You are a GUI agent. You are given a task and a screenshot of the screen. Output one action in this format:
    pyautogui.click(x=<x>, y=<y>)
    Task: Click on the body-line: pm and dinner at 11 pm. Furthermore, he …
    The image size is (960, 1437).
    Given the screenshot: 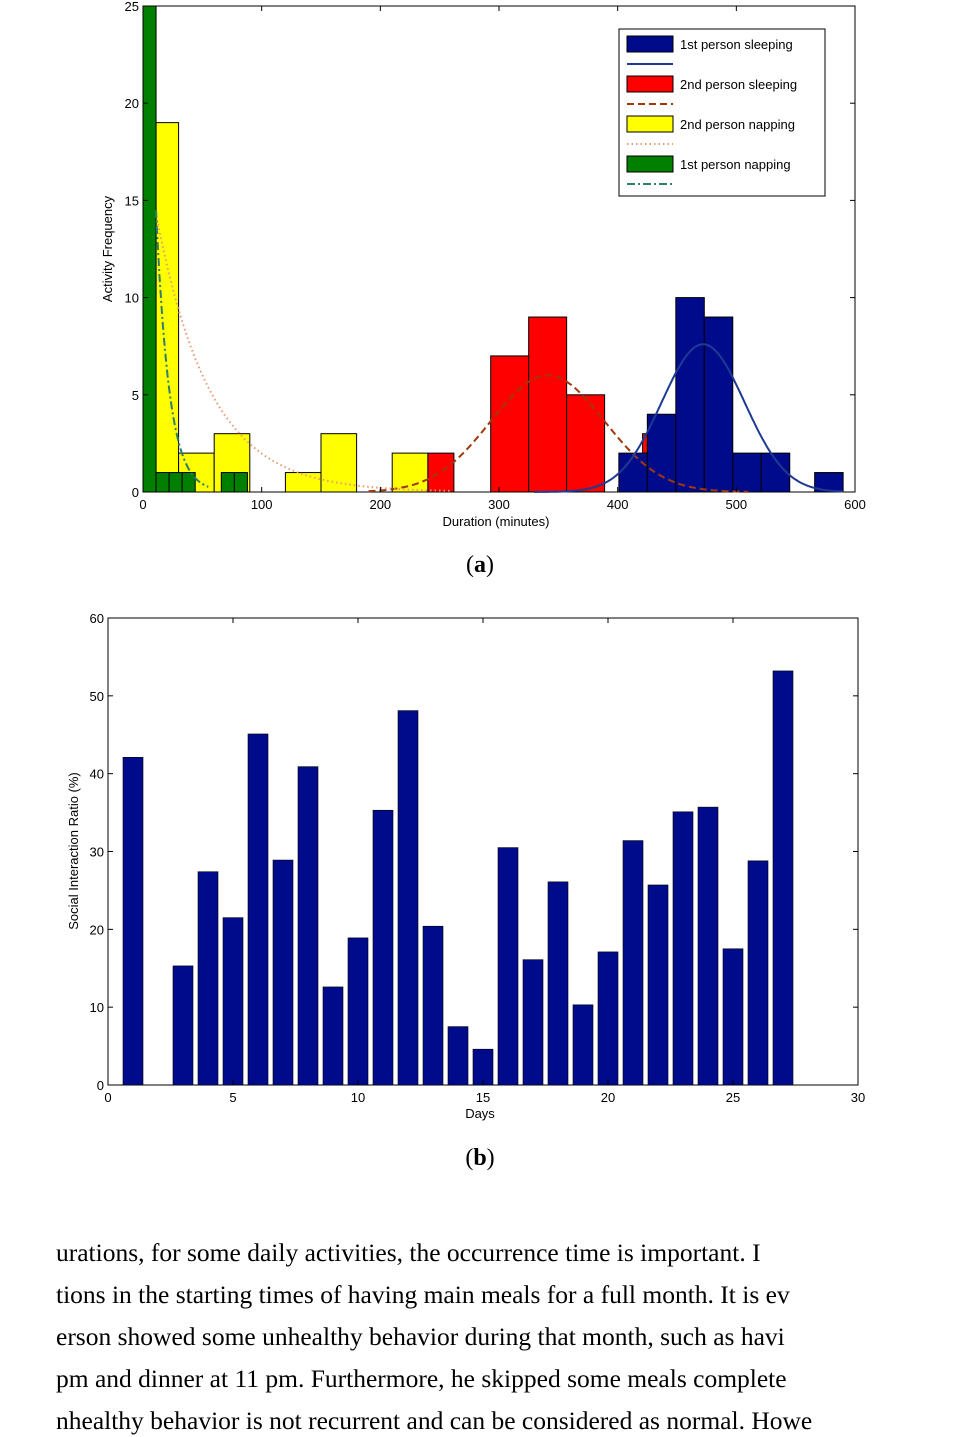 What is the action you would take?
    pyautogui.click(x=421, y=1378)
    